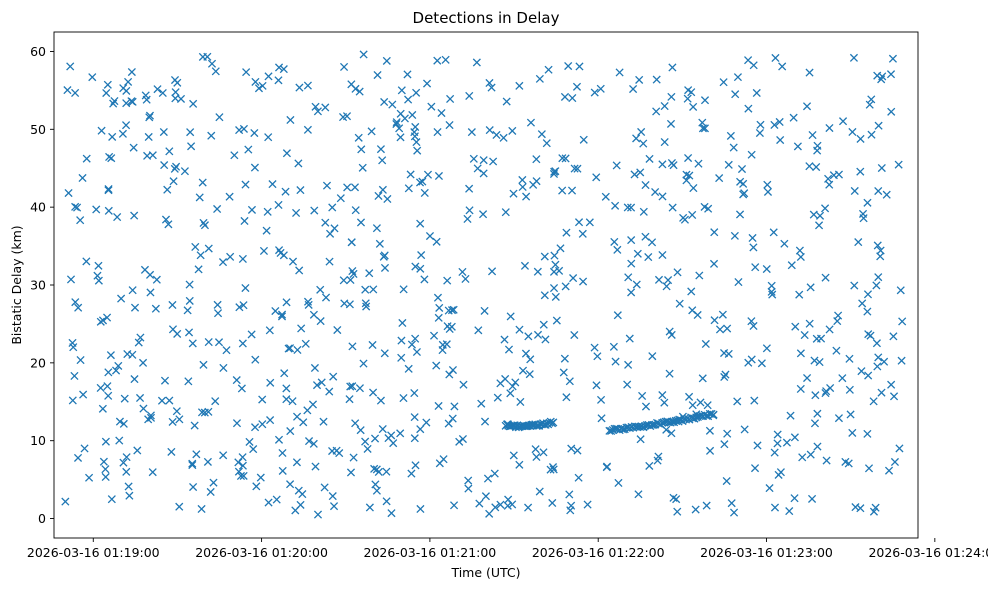 The image size is (988, 590). Describe the element at coordinates (42, 285) in the screenshot. I see `y-axis: 0 10 20 30 40 50 60` at that location.